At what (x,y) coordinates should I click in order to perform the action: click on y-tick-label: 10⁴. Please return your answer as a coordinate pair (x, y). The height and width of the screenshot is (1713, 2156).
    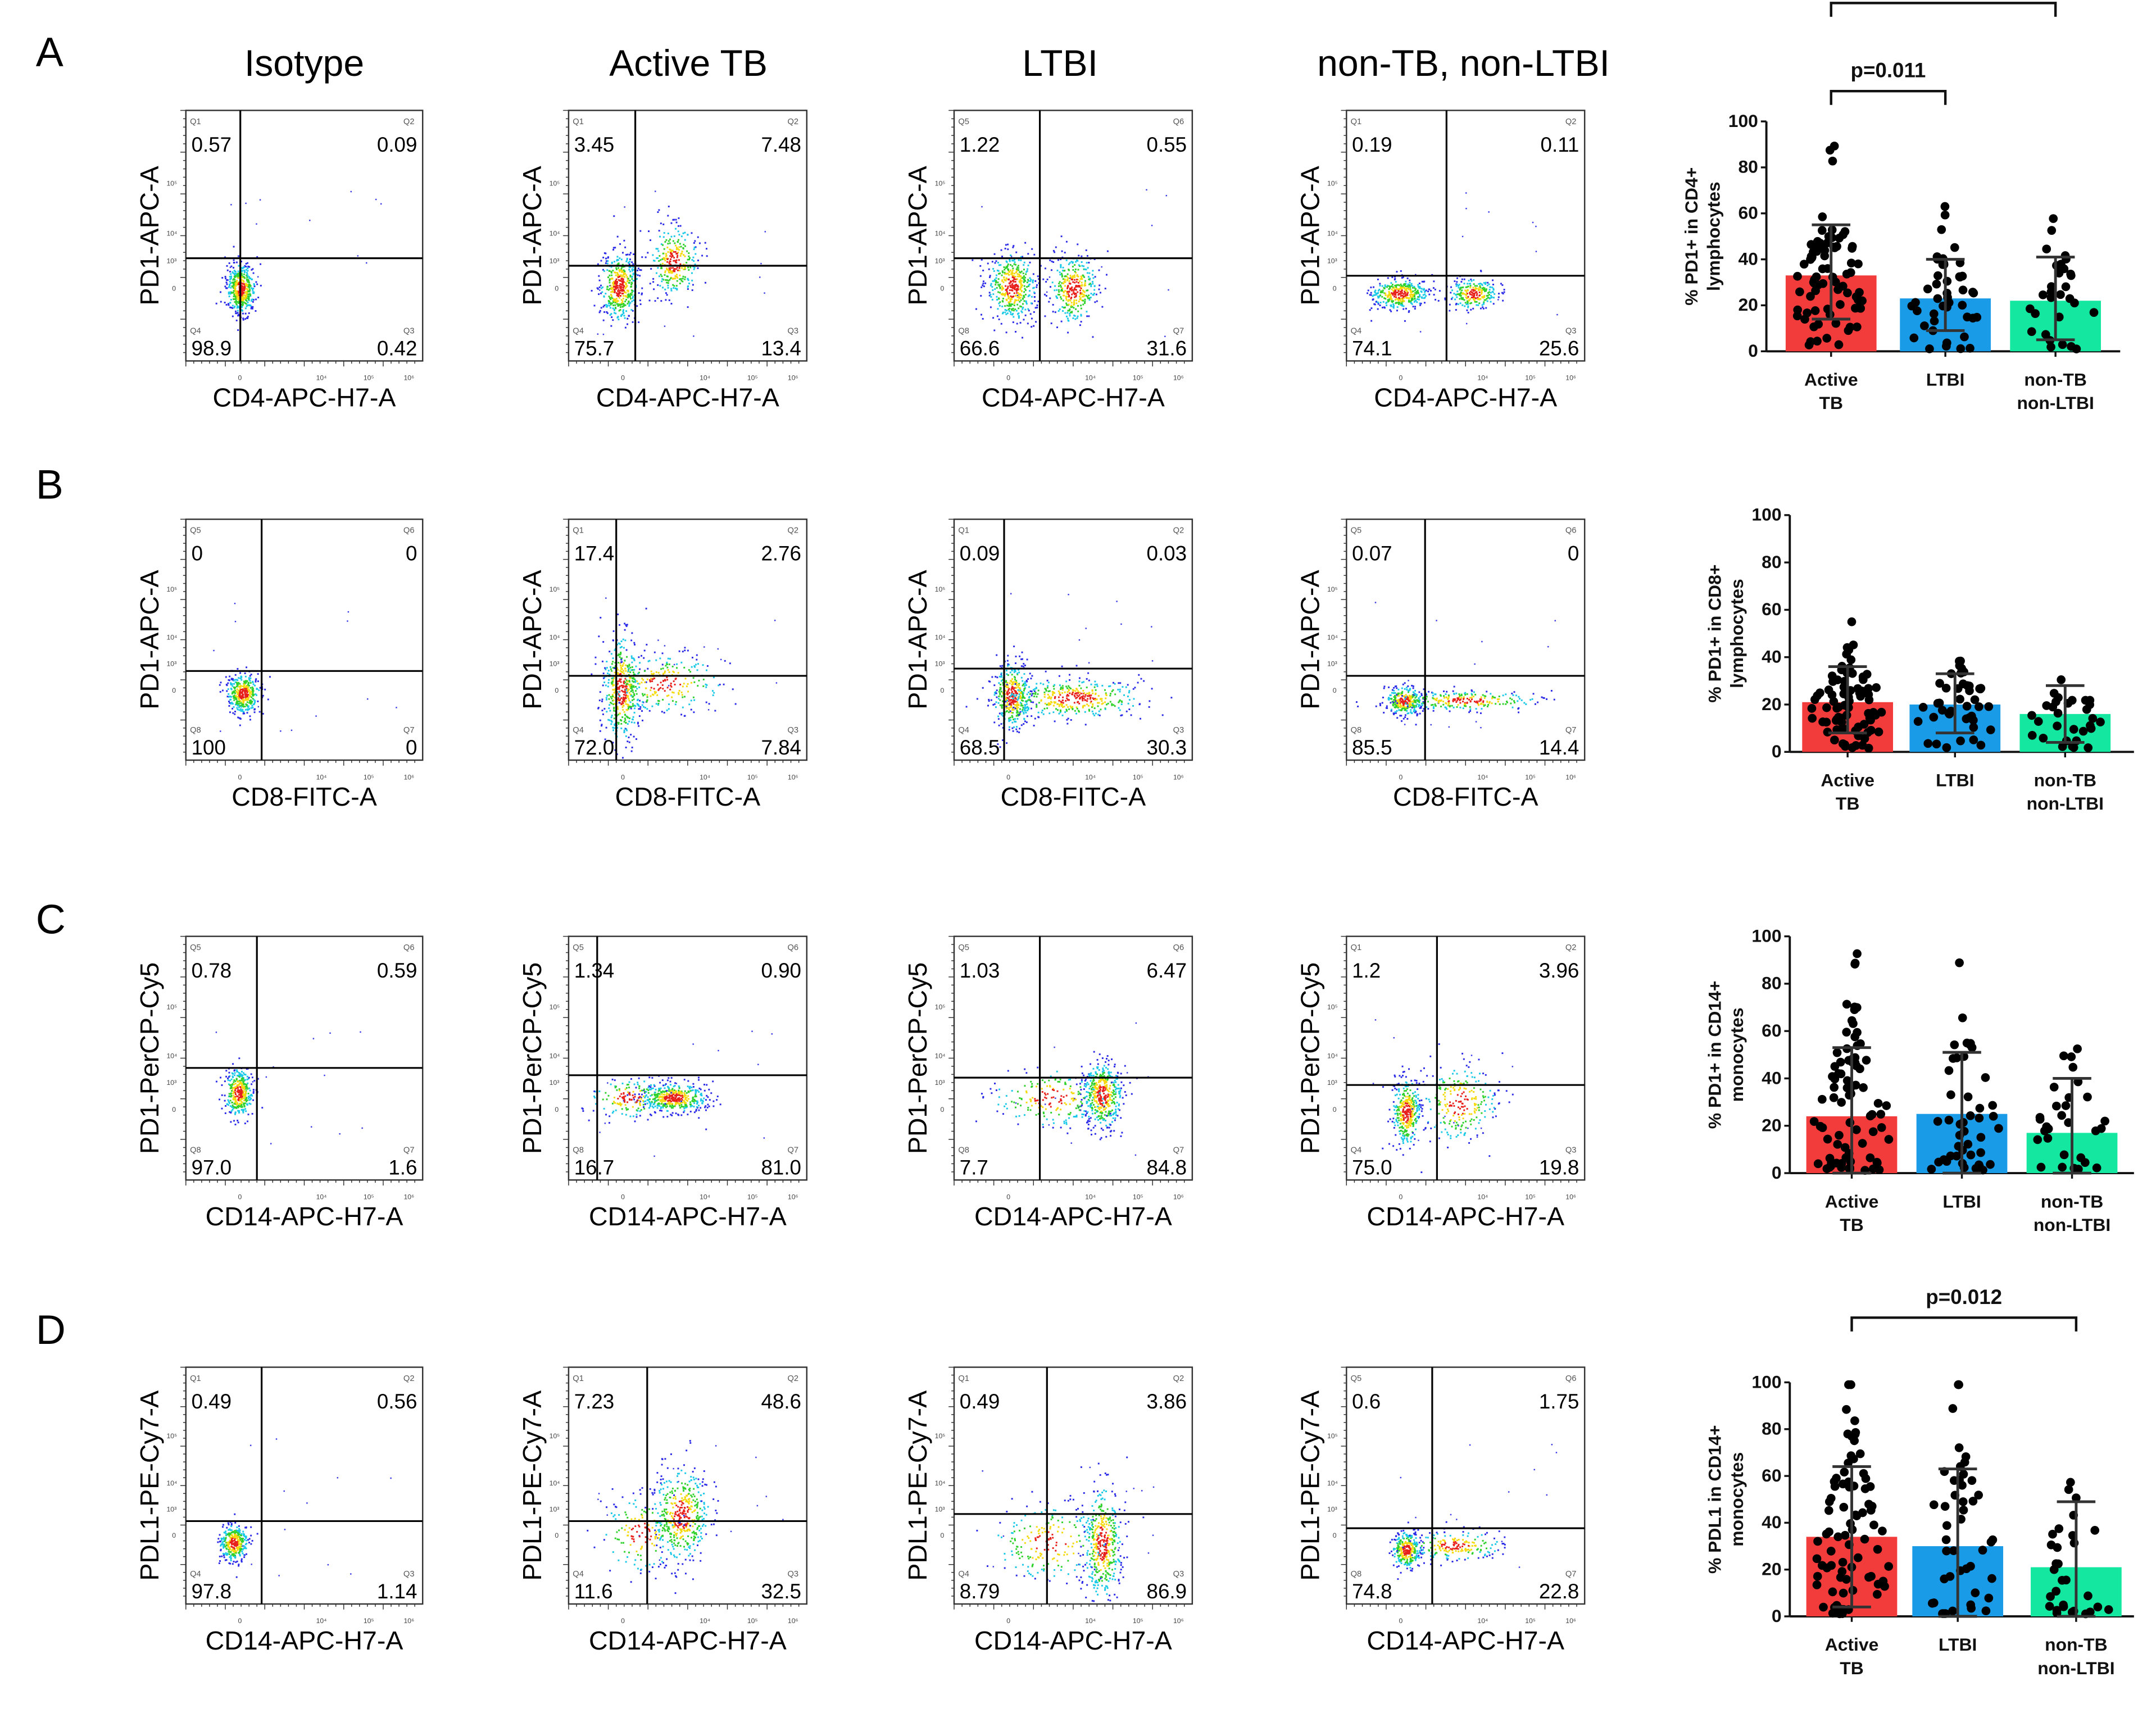
    Looking at the image, I should click on (940, 638).